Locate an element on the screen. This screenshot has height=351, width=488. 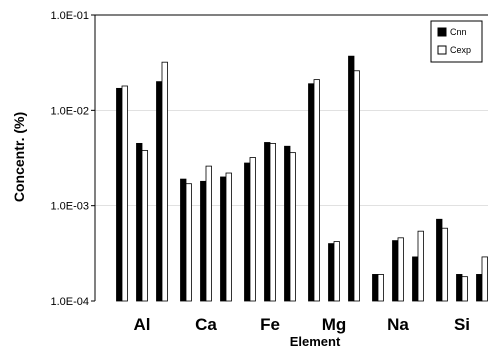
x-category-label: Fe is located at coordinates (270, 324).